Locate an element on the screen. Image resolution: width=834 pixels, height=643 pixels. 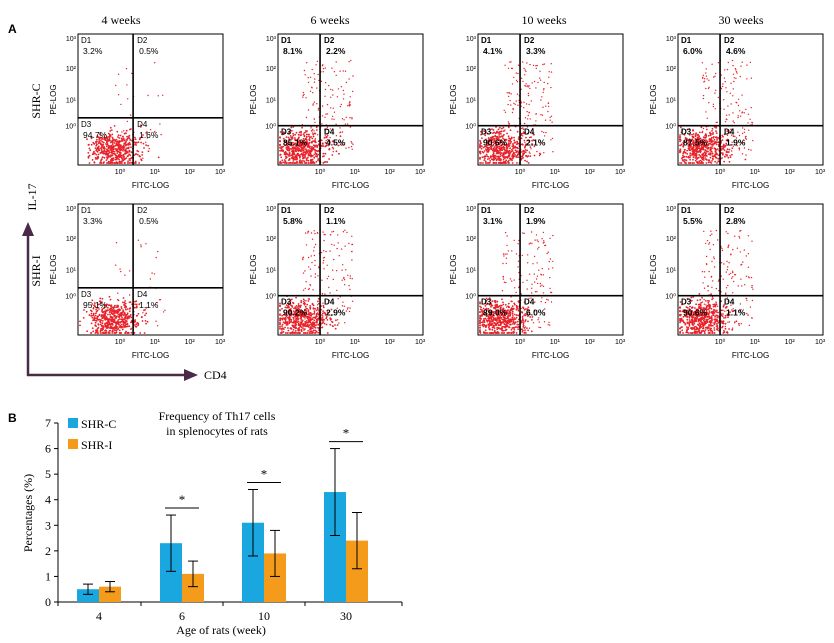
x-tick-label: 4 is located at coordinates (99, 616).